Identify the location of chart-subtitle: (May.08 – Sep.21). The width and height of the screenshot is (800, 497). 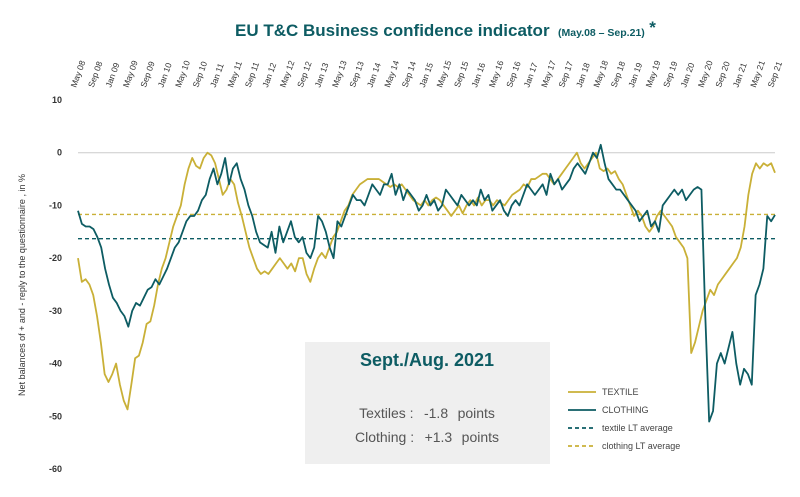
(601, 33).